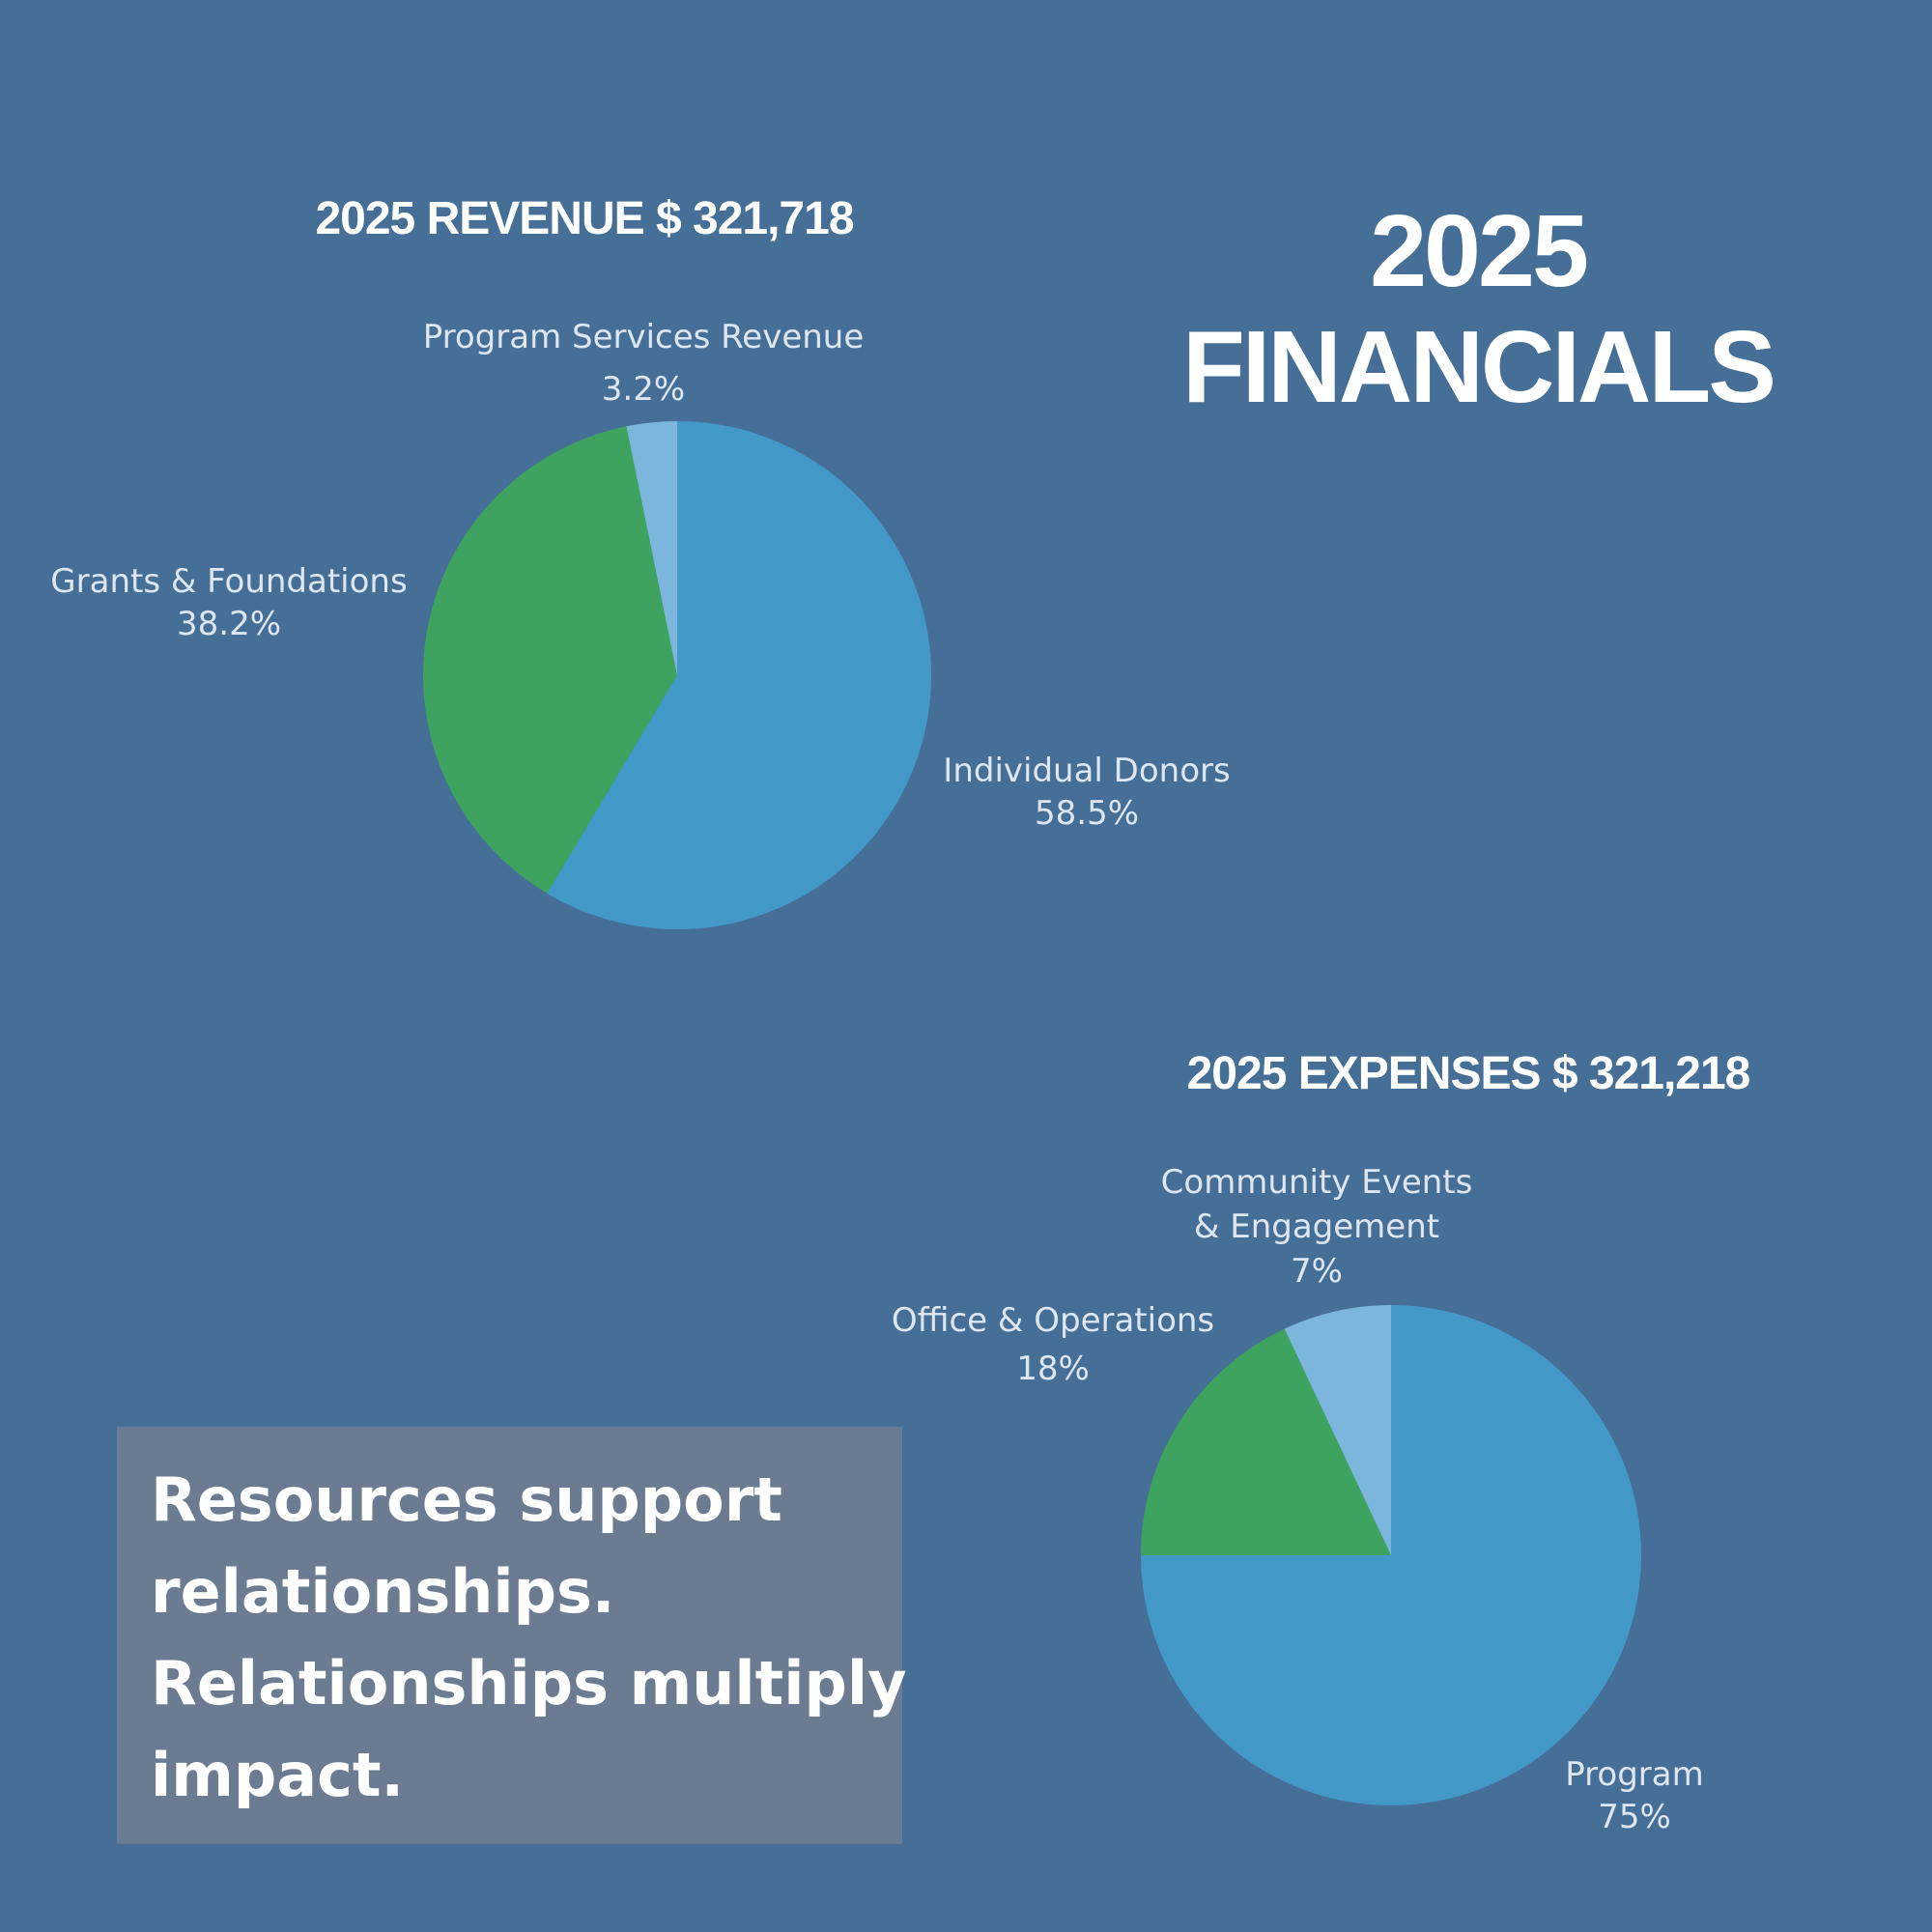 This screenshot has width=1932, height=1932. I want to click on expenses-value-label: 75%, so click(1634, 1817).